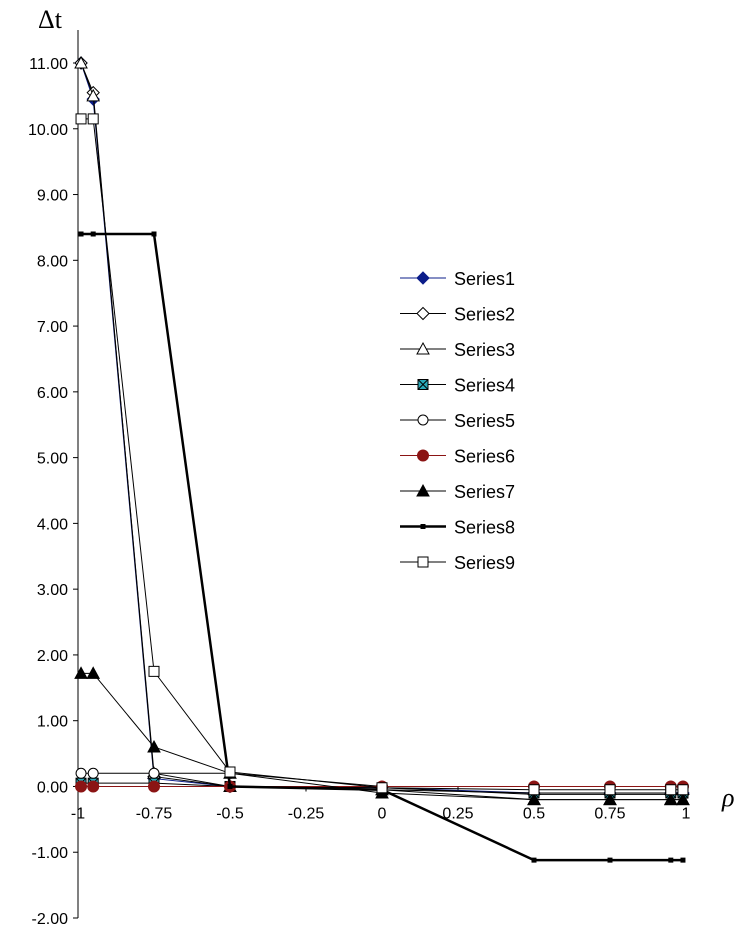  I want to click on marker-diamond-open, so click(423, 313).